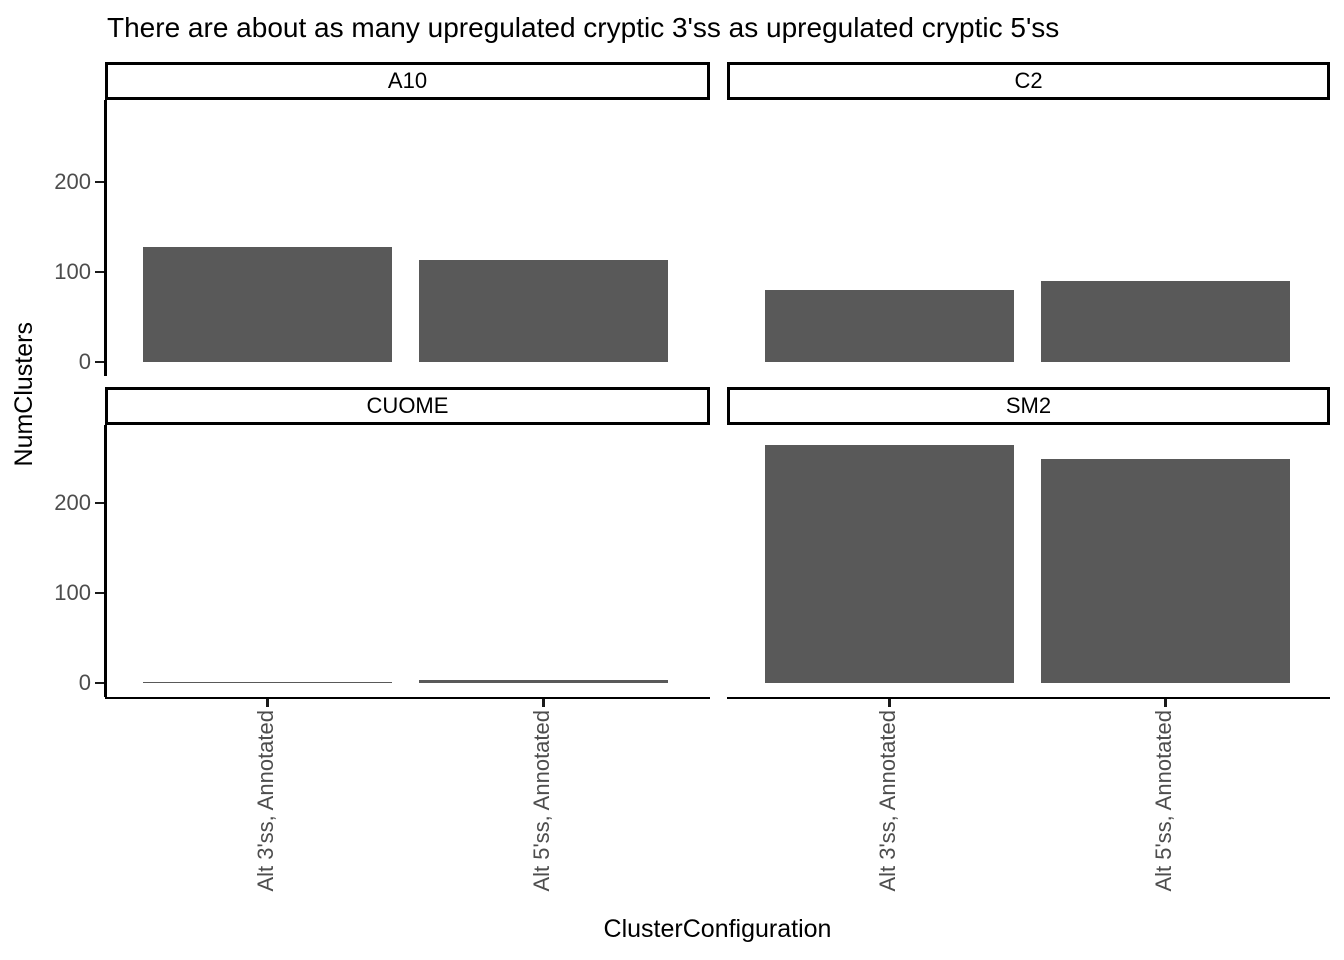  Describe the element at coordinates (1028, 238) in the screenshot. I see `facet-panel-c2` at that location.